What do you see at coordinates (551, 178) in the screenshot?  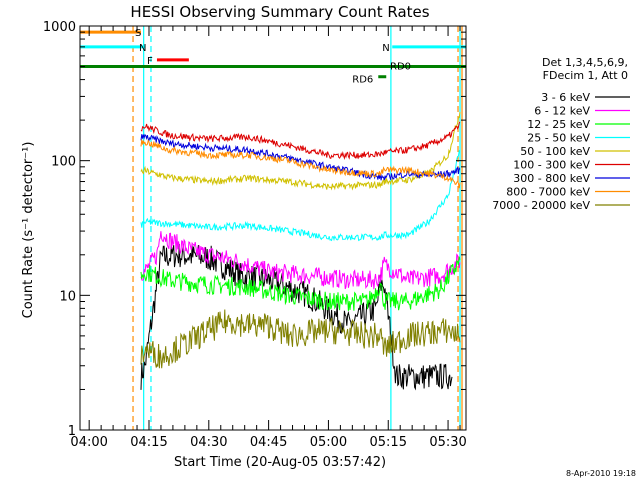 I see `legend-label-6: 300 - 800 keV` at bounding box center [551, 178].